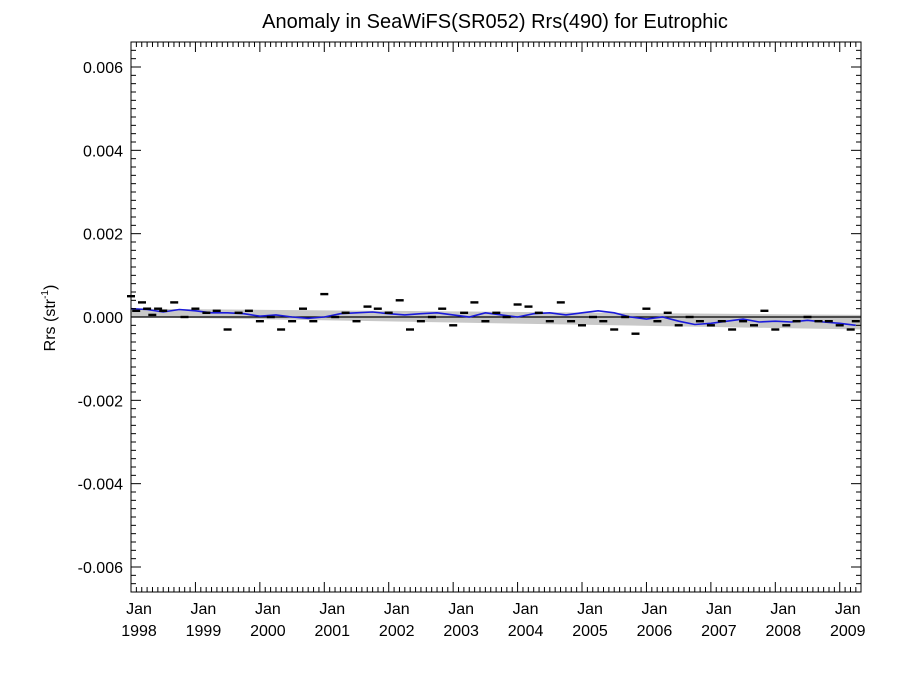 The height and width of the screenshot is (675, 900). Describe the element at coordinates (100, 485) in the screenshot. I see `y-tick-label: -0.004` at that location.